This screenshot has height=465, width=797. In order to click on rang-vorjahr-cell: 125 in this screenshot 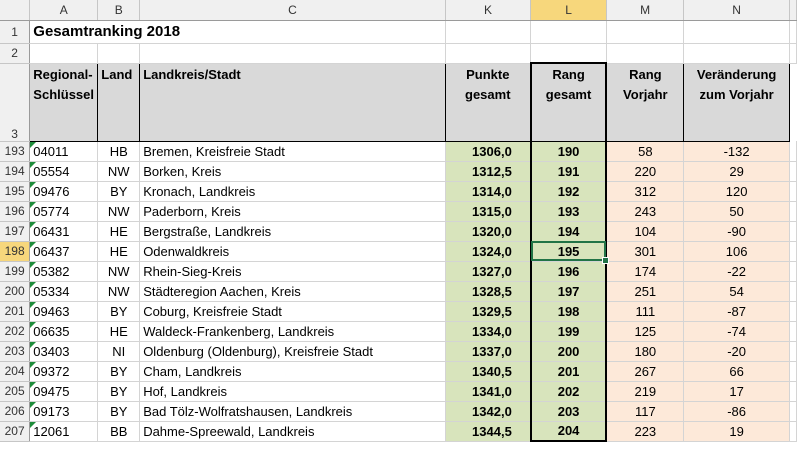, I will do `click(645, 331)`.